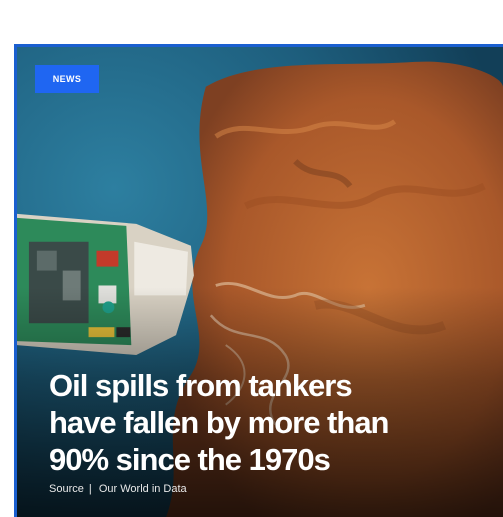 The height and width of the screenshot is (517, 503). What do you see at coordinates (219, 422) in the screenshot?
I see `headline-line: have fallen by more than` at bounding box center [219, 422].